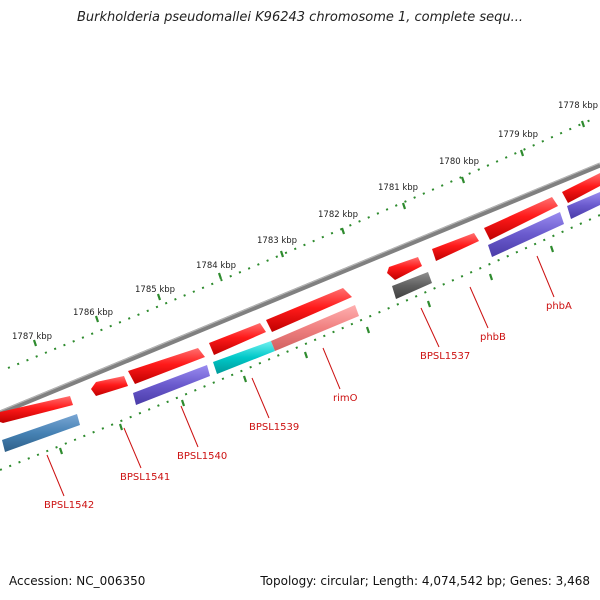  Describe the element at coordinates (578, 106) in the screenshot. I see `tick-label: 1778 kbp` at that location.